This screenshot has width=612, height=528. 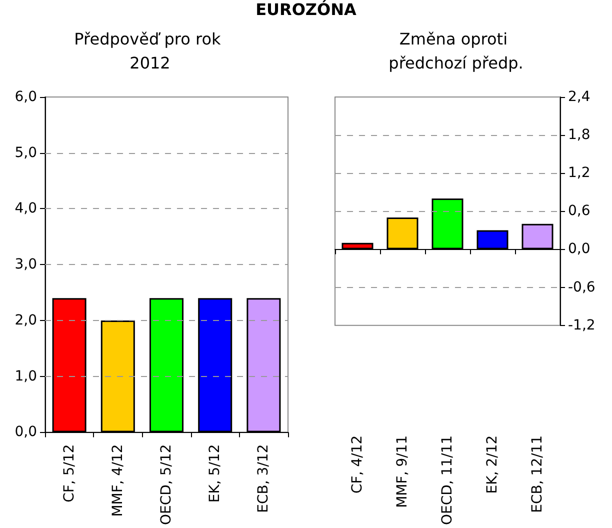 I want to click on y-tick-label: 0,0, so click(x=25, y=432).